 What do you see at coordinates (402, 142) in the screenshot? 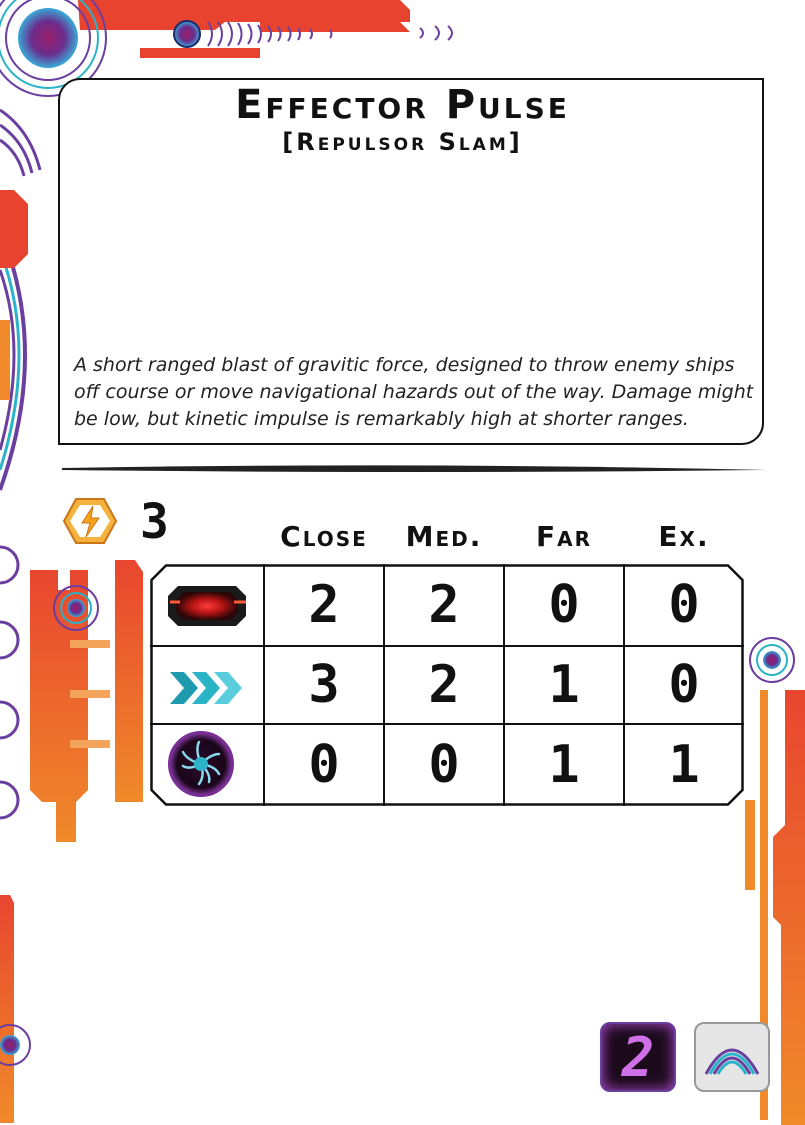
I see `card-subtitle: [Repulsor Slam]` at bounding box center [402, 142].